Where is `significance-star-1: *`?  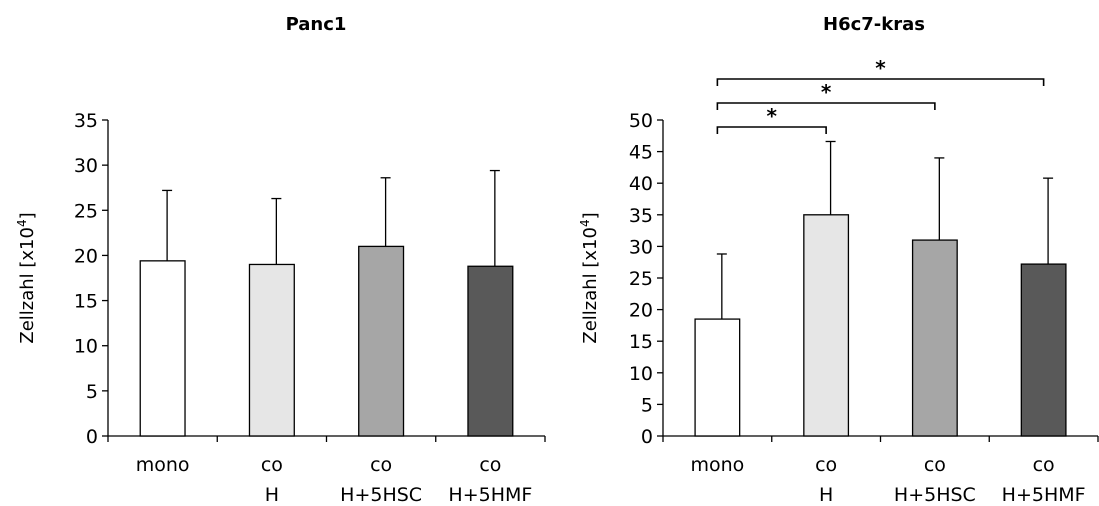
significance-star-1: * is located at coordinates (772, 116).